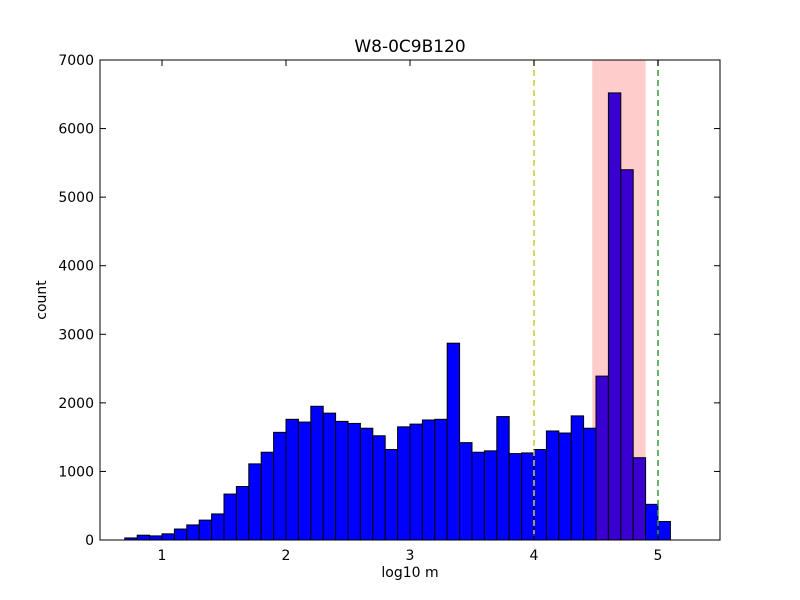 The image size is (800, 600). I want to click on y-tick-label: 1000, so click(76, 472).